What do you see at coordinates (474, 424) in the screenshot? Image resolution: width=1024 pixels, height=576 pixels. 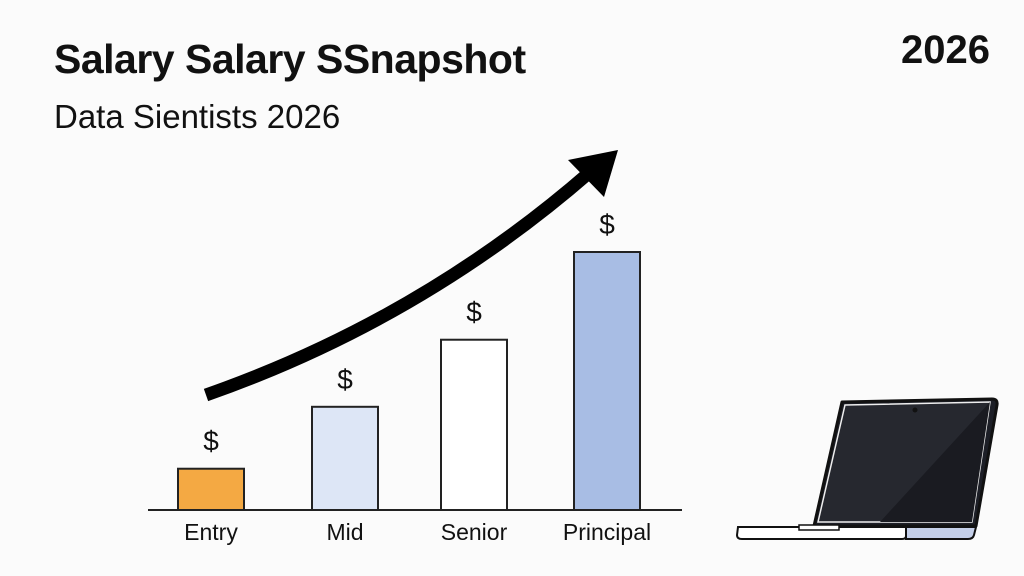 I see `bar-senior` at bounding box center [474, 424].